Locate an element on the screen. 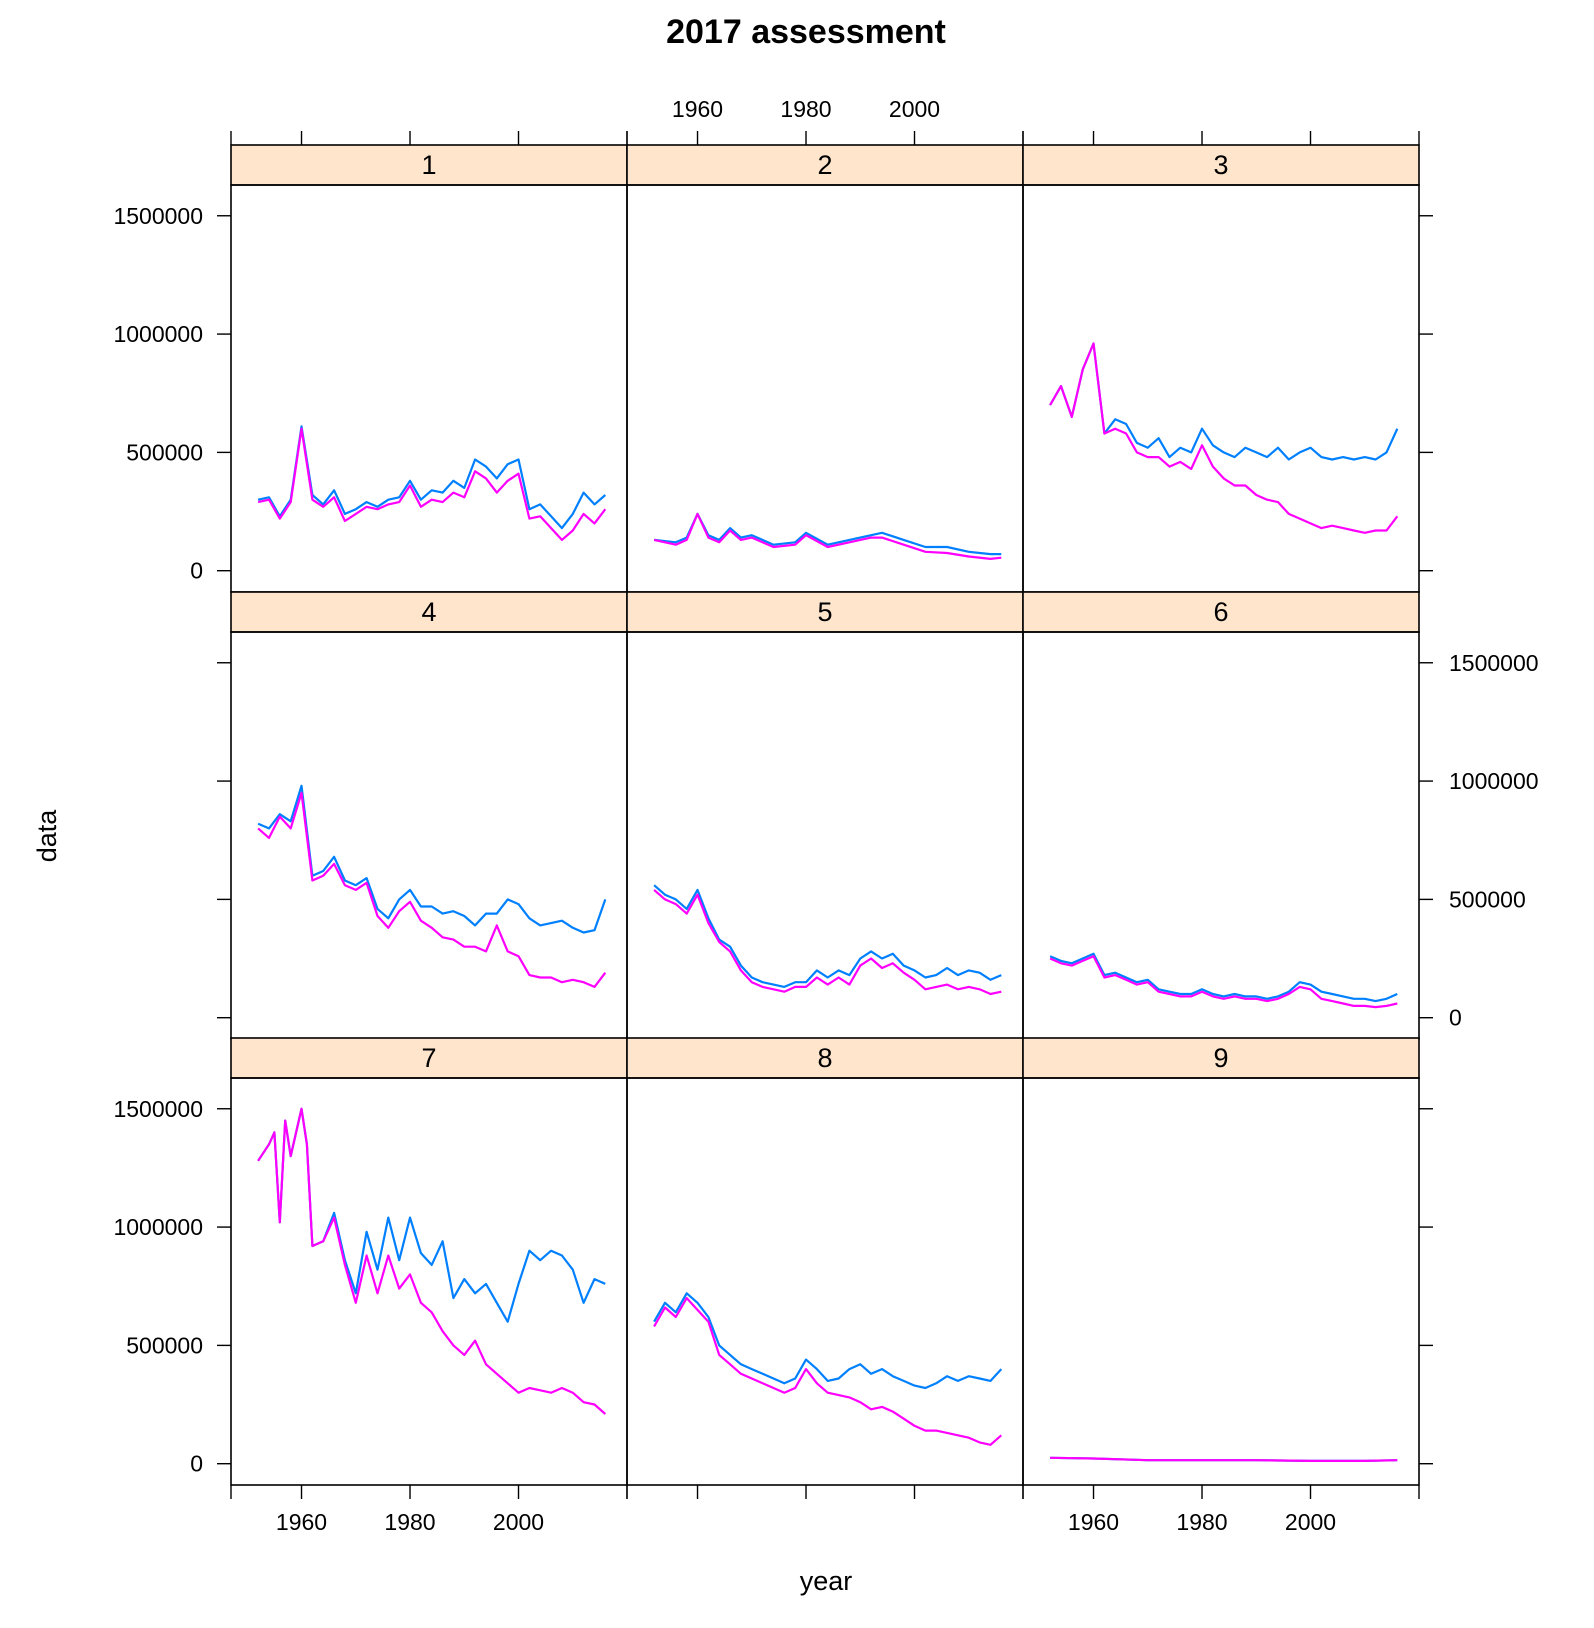 This screenshot has height=1628, width=1594. panel-2: 2 is located at coordinates (825, 368).